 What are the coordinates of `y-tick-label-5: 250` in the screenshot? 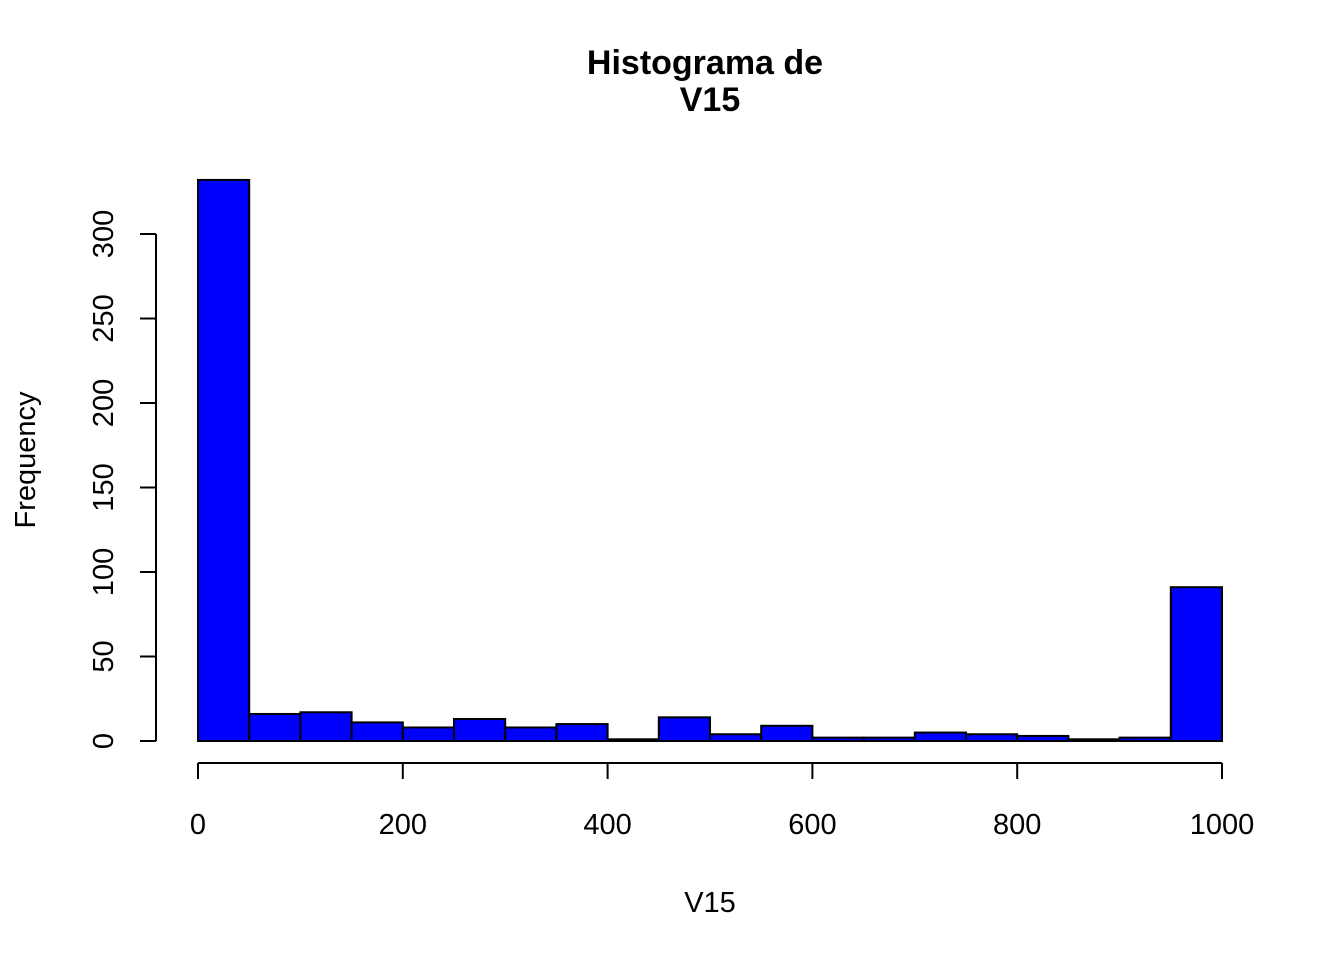 It's located at (104, 318).